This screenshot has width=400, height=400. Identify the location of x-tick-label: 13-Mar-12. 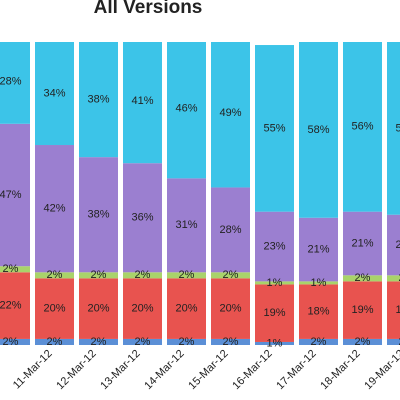
(120, 370).